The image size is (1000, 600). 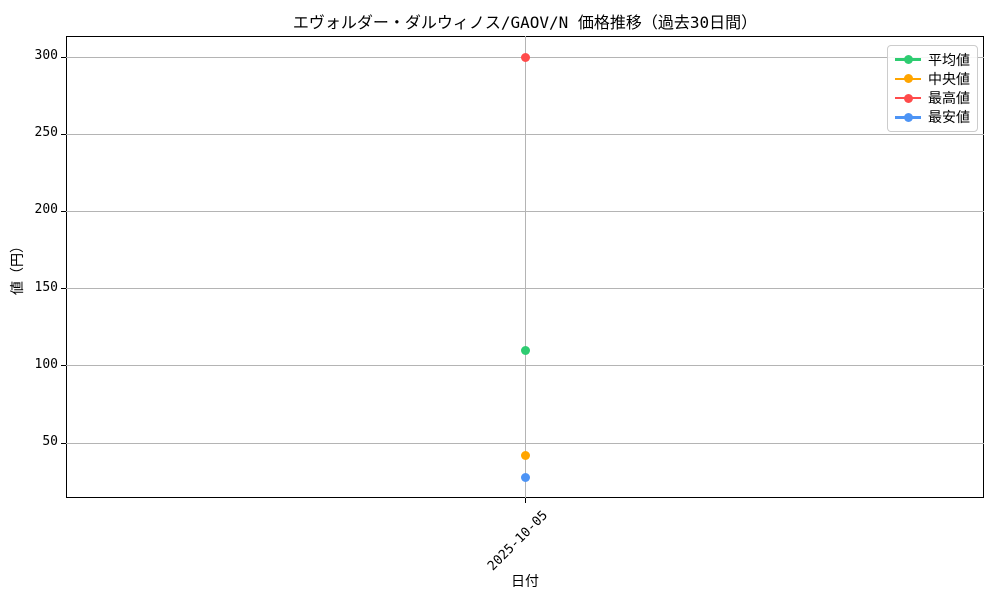 I want to click on y-tick-label: 100, so click(x=46, y=364).